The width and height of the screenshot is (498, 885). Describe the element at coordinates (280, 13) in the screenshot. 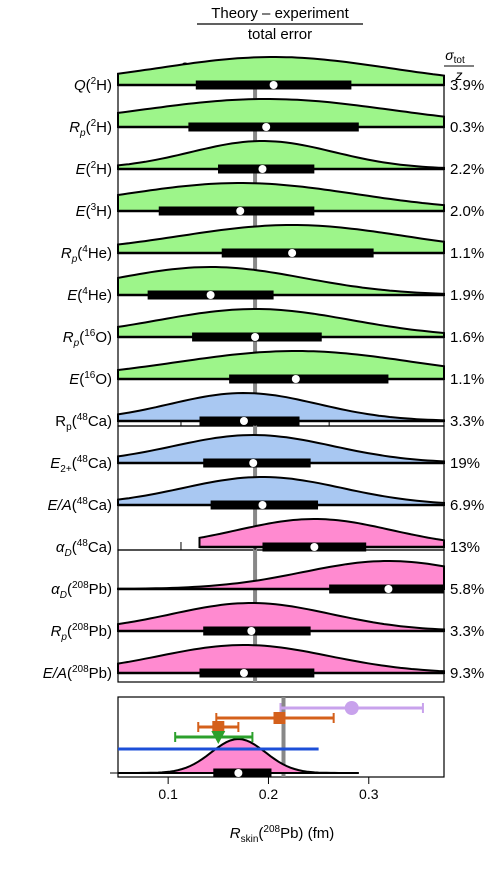

I see `title-numerator: Theory – experiment` at that location.